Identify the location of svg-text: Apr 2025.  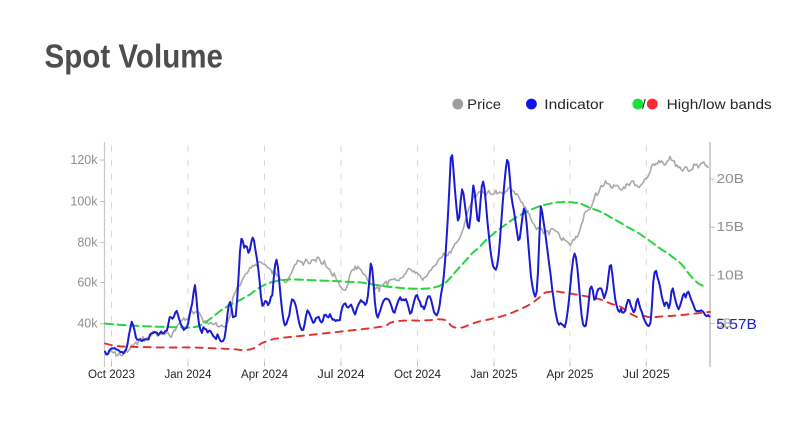
(570, 375).